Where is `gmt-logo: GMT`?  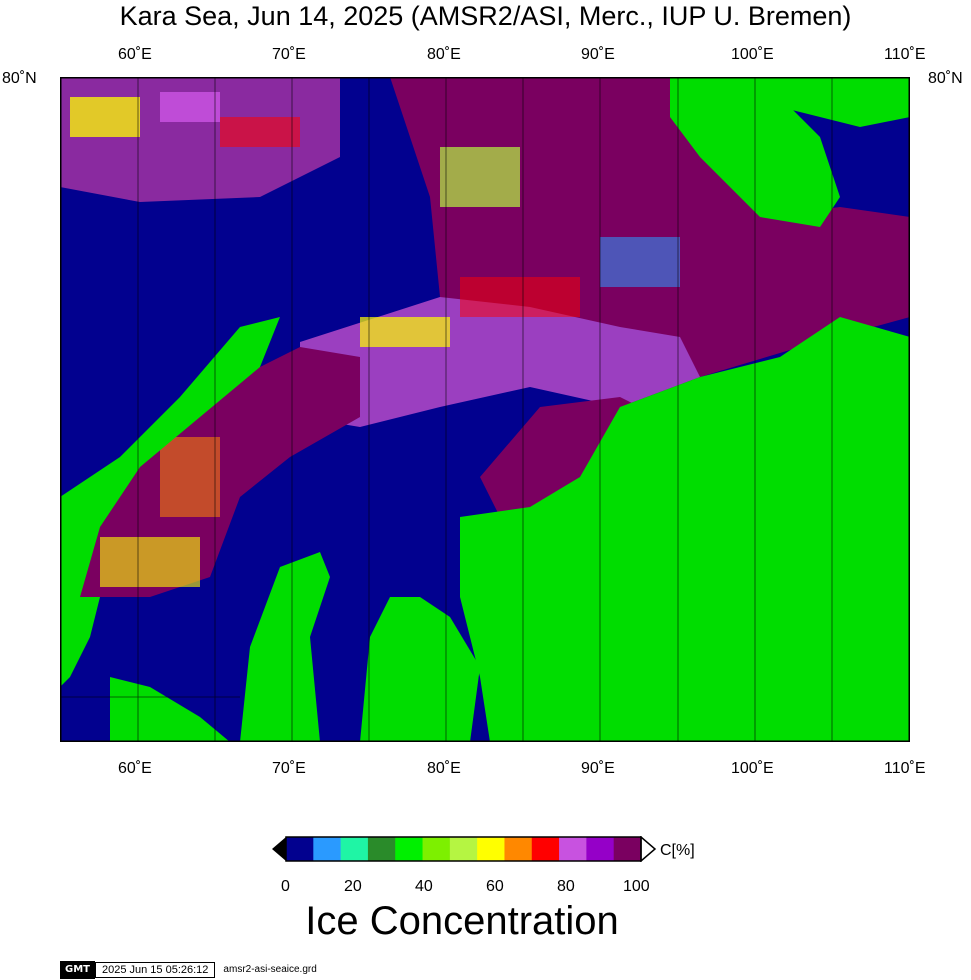 gmt-logo: GMT is located at coordinates (77, 970).